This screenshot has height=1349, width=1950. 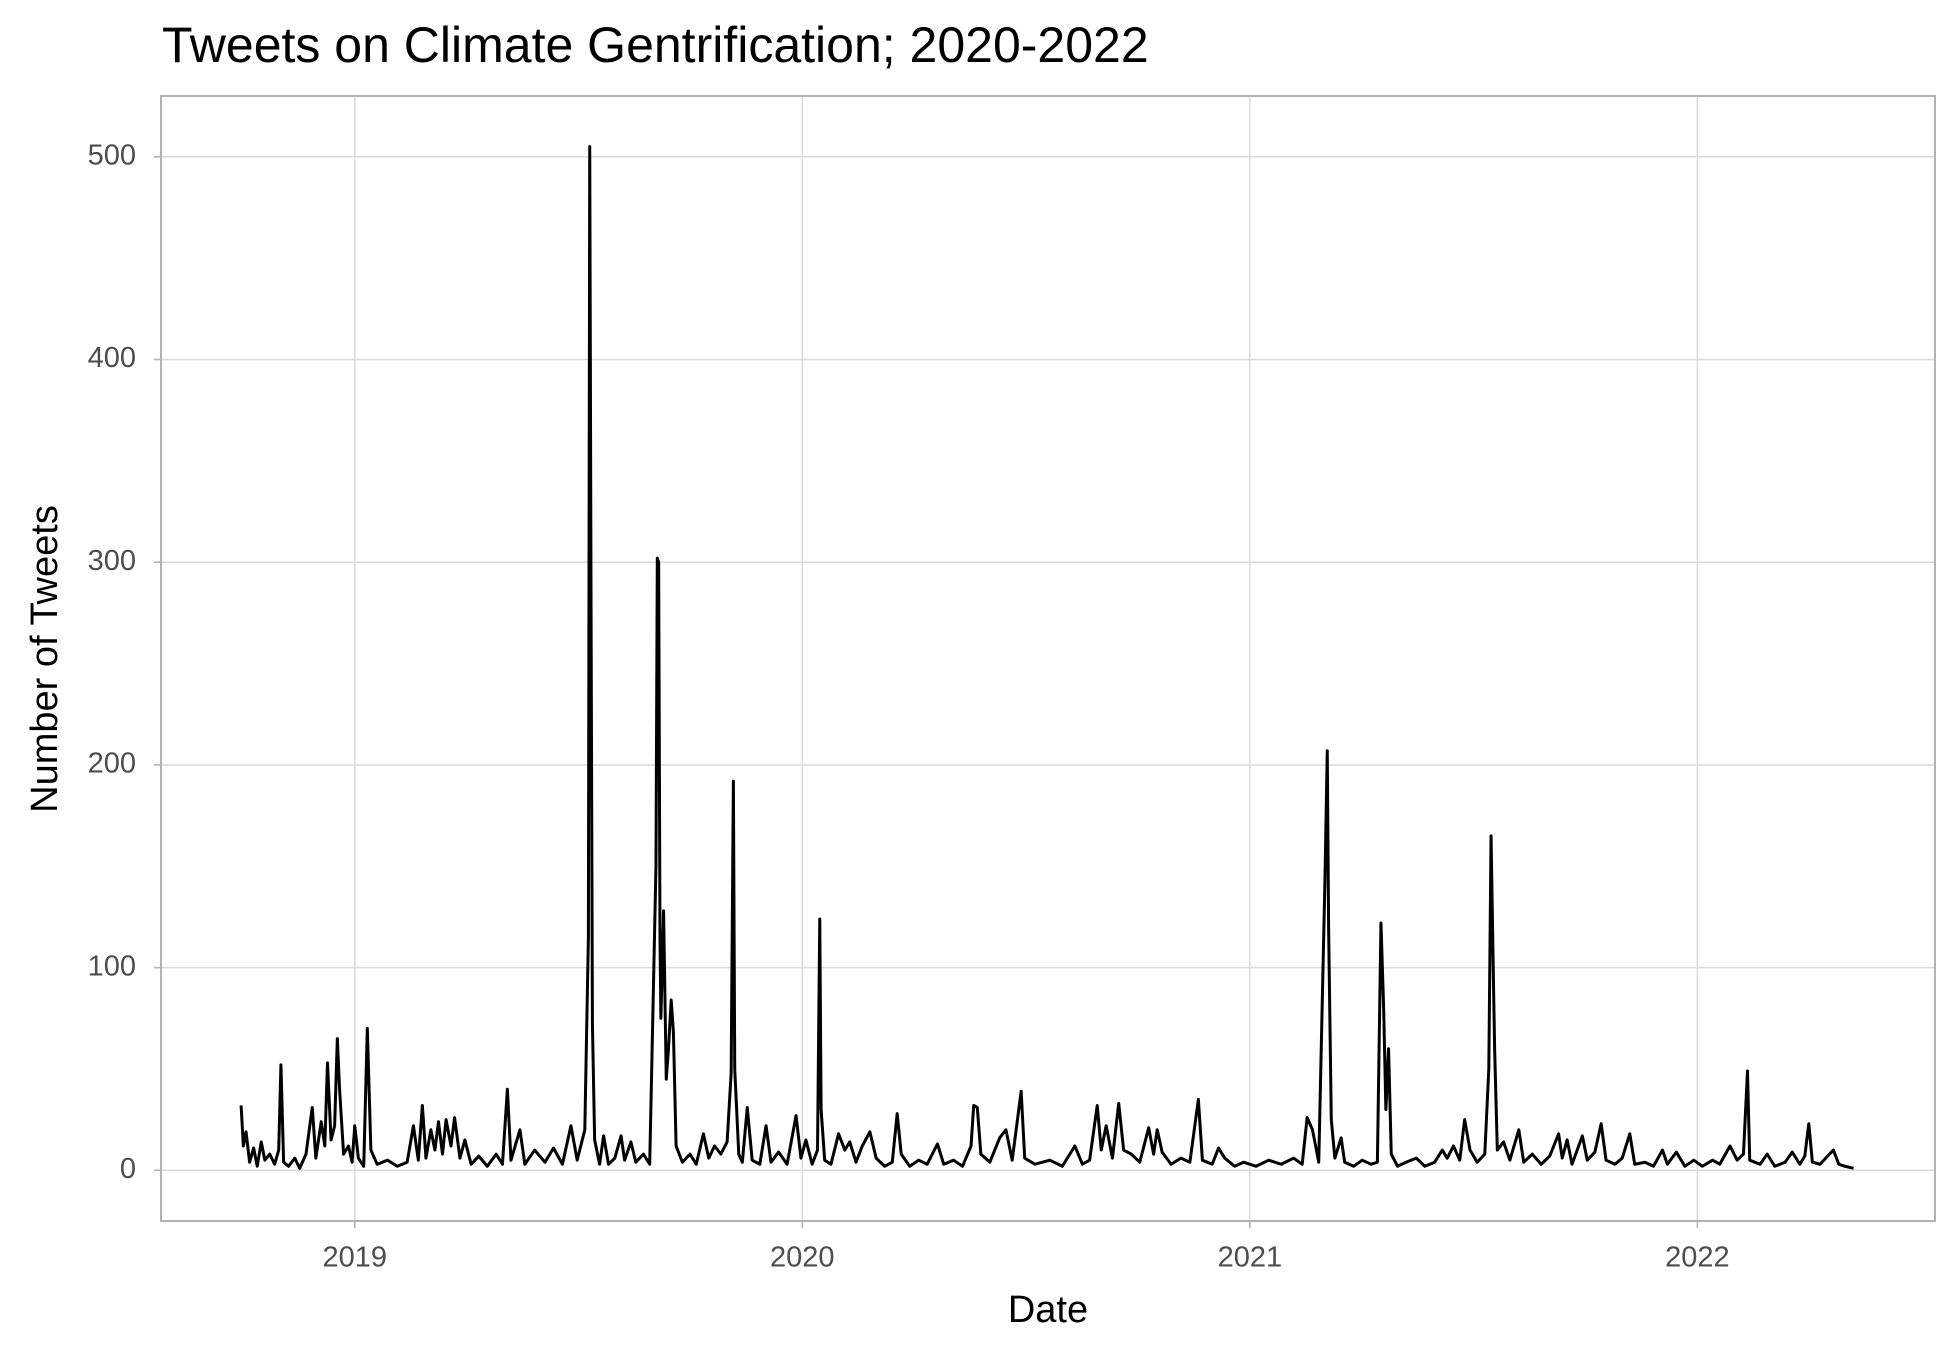 What do you see at coordinates (112, 358) in the screenshot?
I see `y-tick-label: 400` at bounding box center [112, 358].